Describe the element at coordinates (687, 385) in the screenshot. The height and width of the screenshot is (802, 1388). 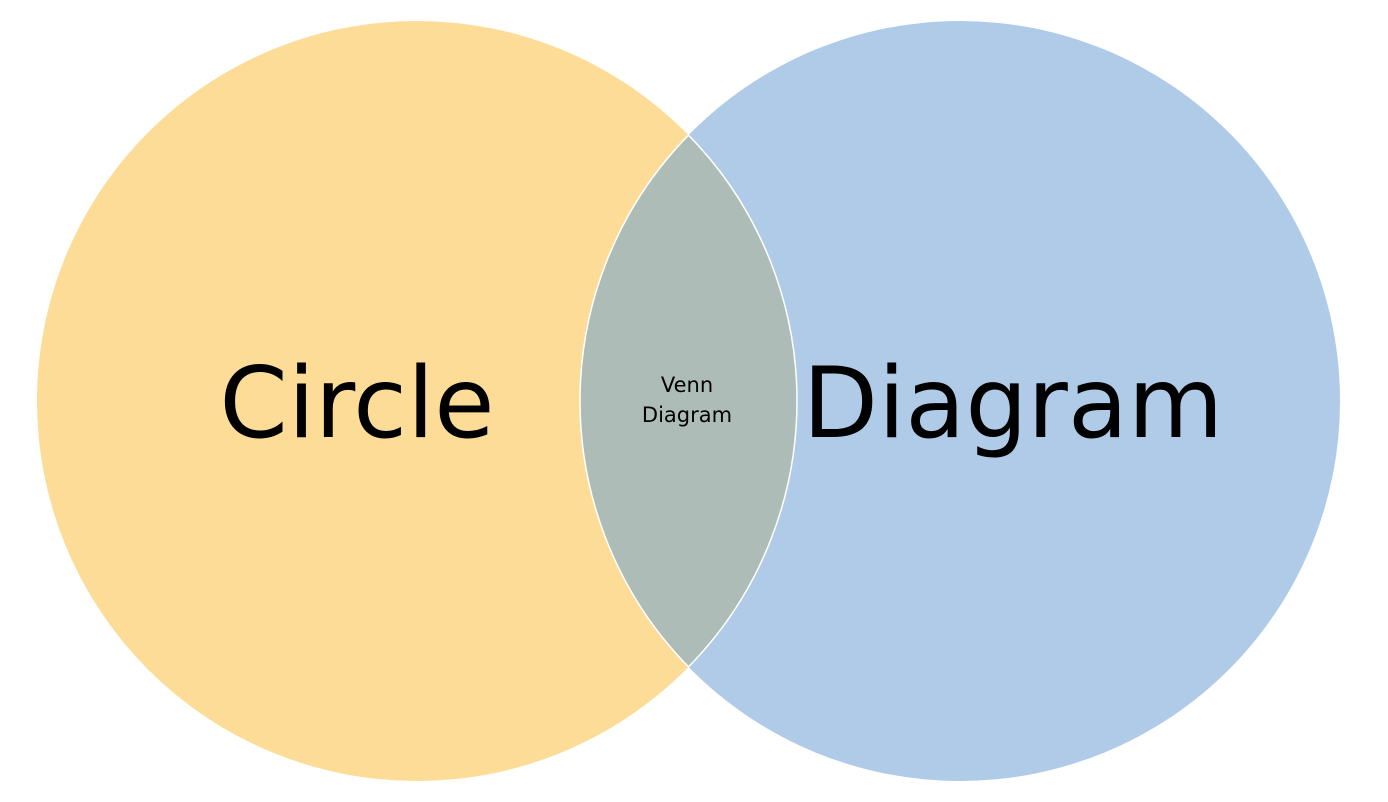
I see `intersection-label-line1: Venn` at that location.